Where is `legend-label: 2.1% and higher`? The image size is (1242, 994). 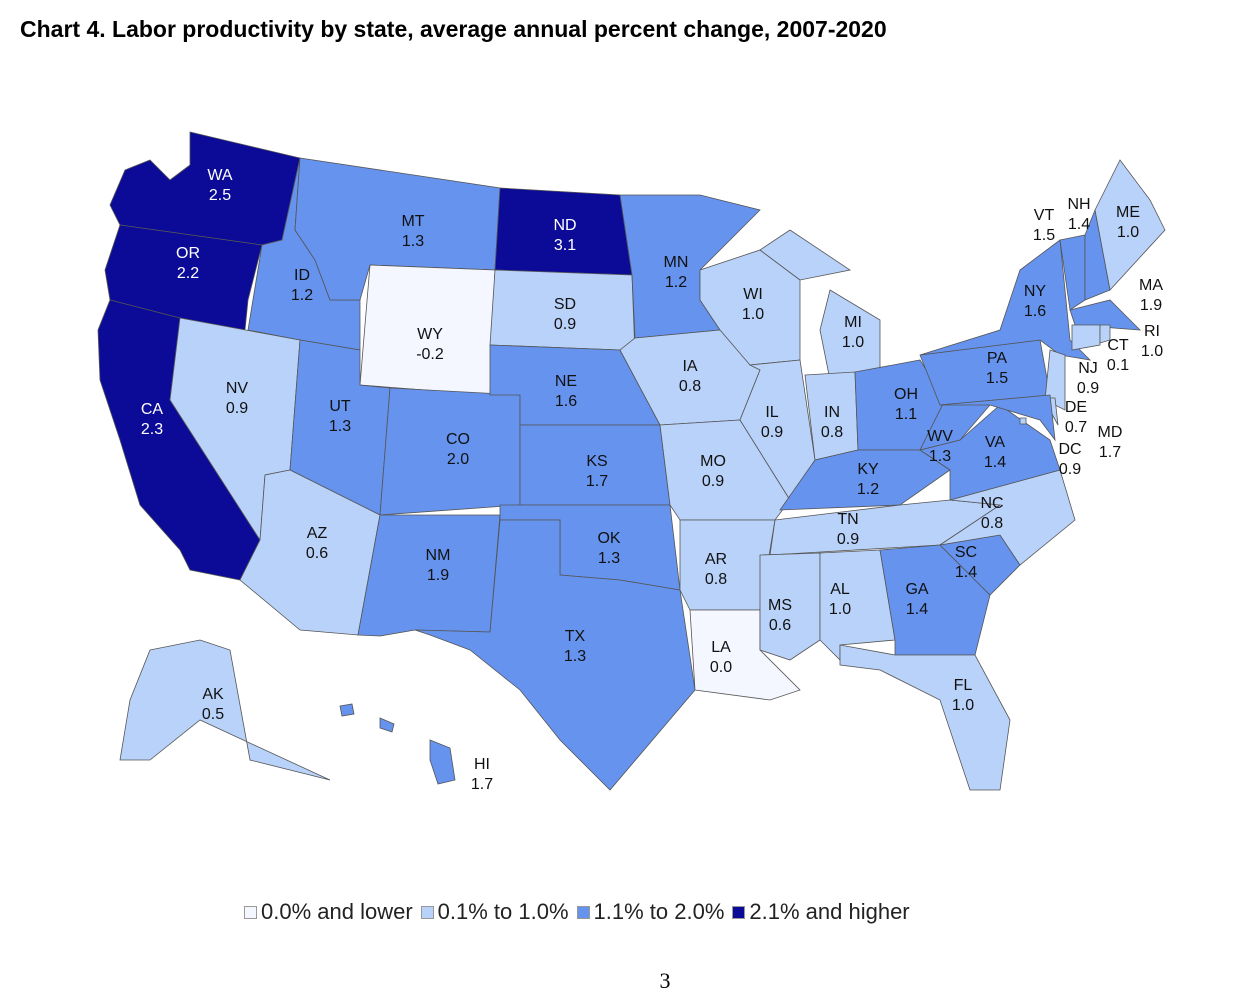 legend-label: 2.1% and higher is located at coordinates (829, 911).